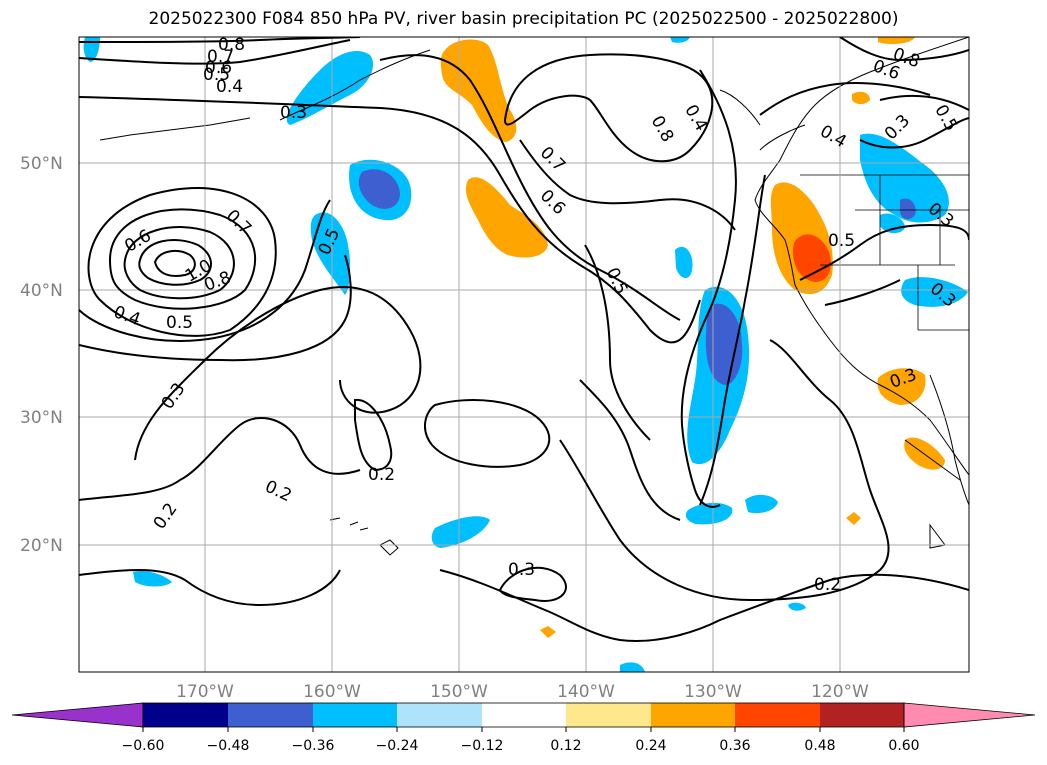  I want to click on latitude-labels: 50°N 40°N 30°N 20°N, so click(41, 355).